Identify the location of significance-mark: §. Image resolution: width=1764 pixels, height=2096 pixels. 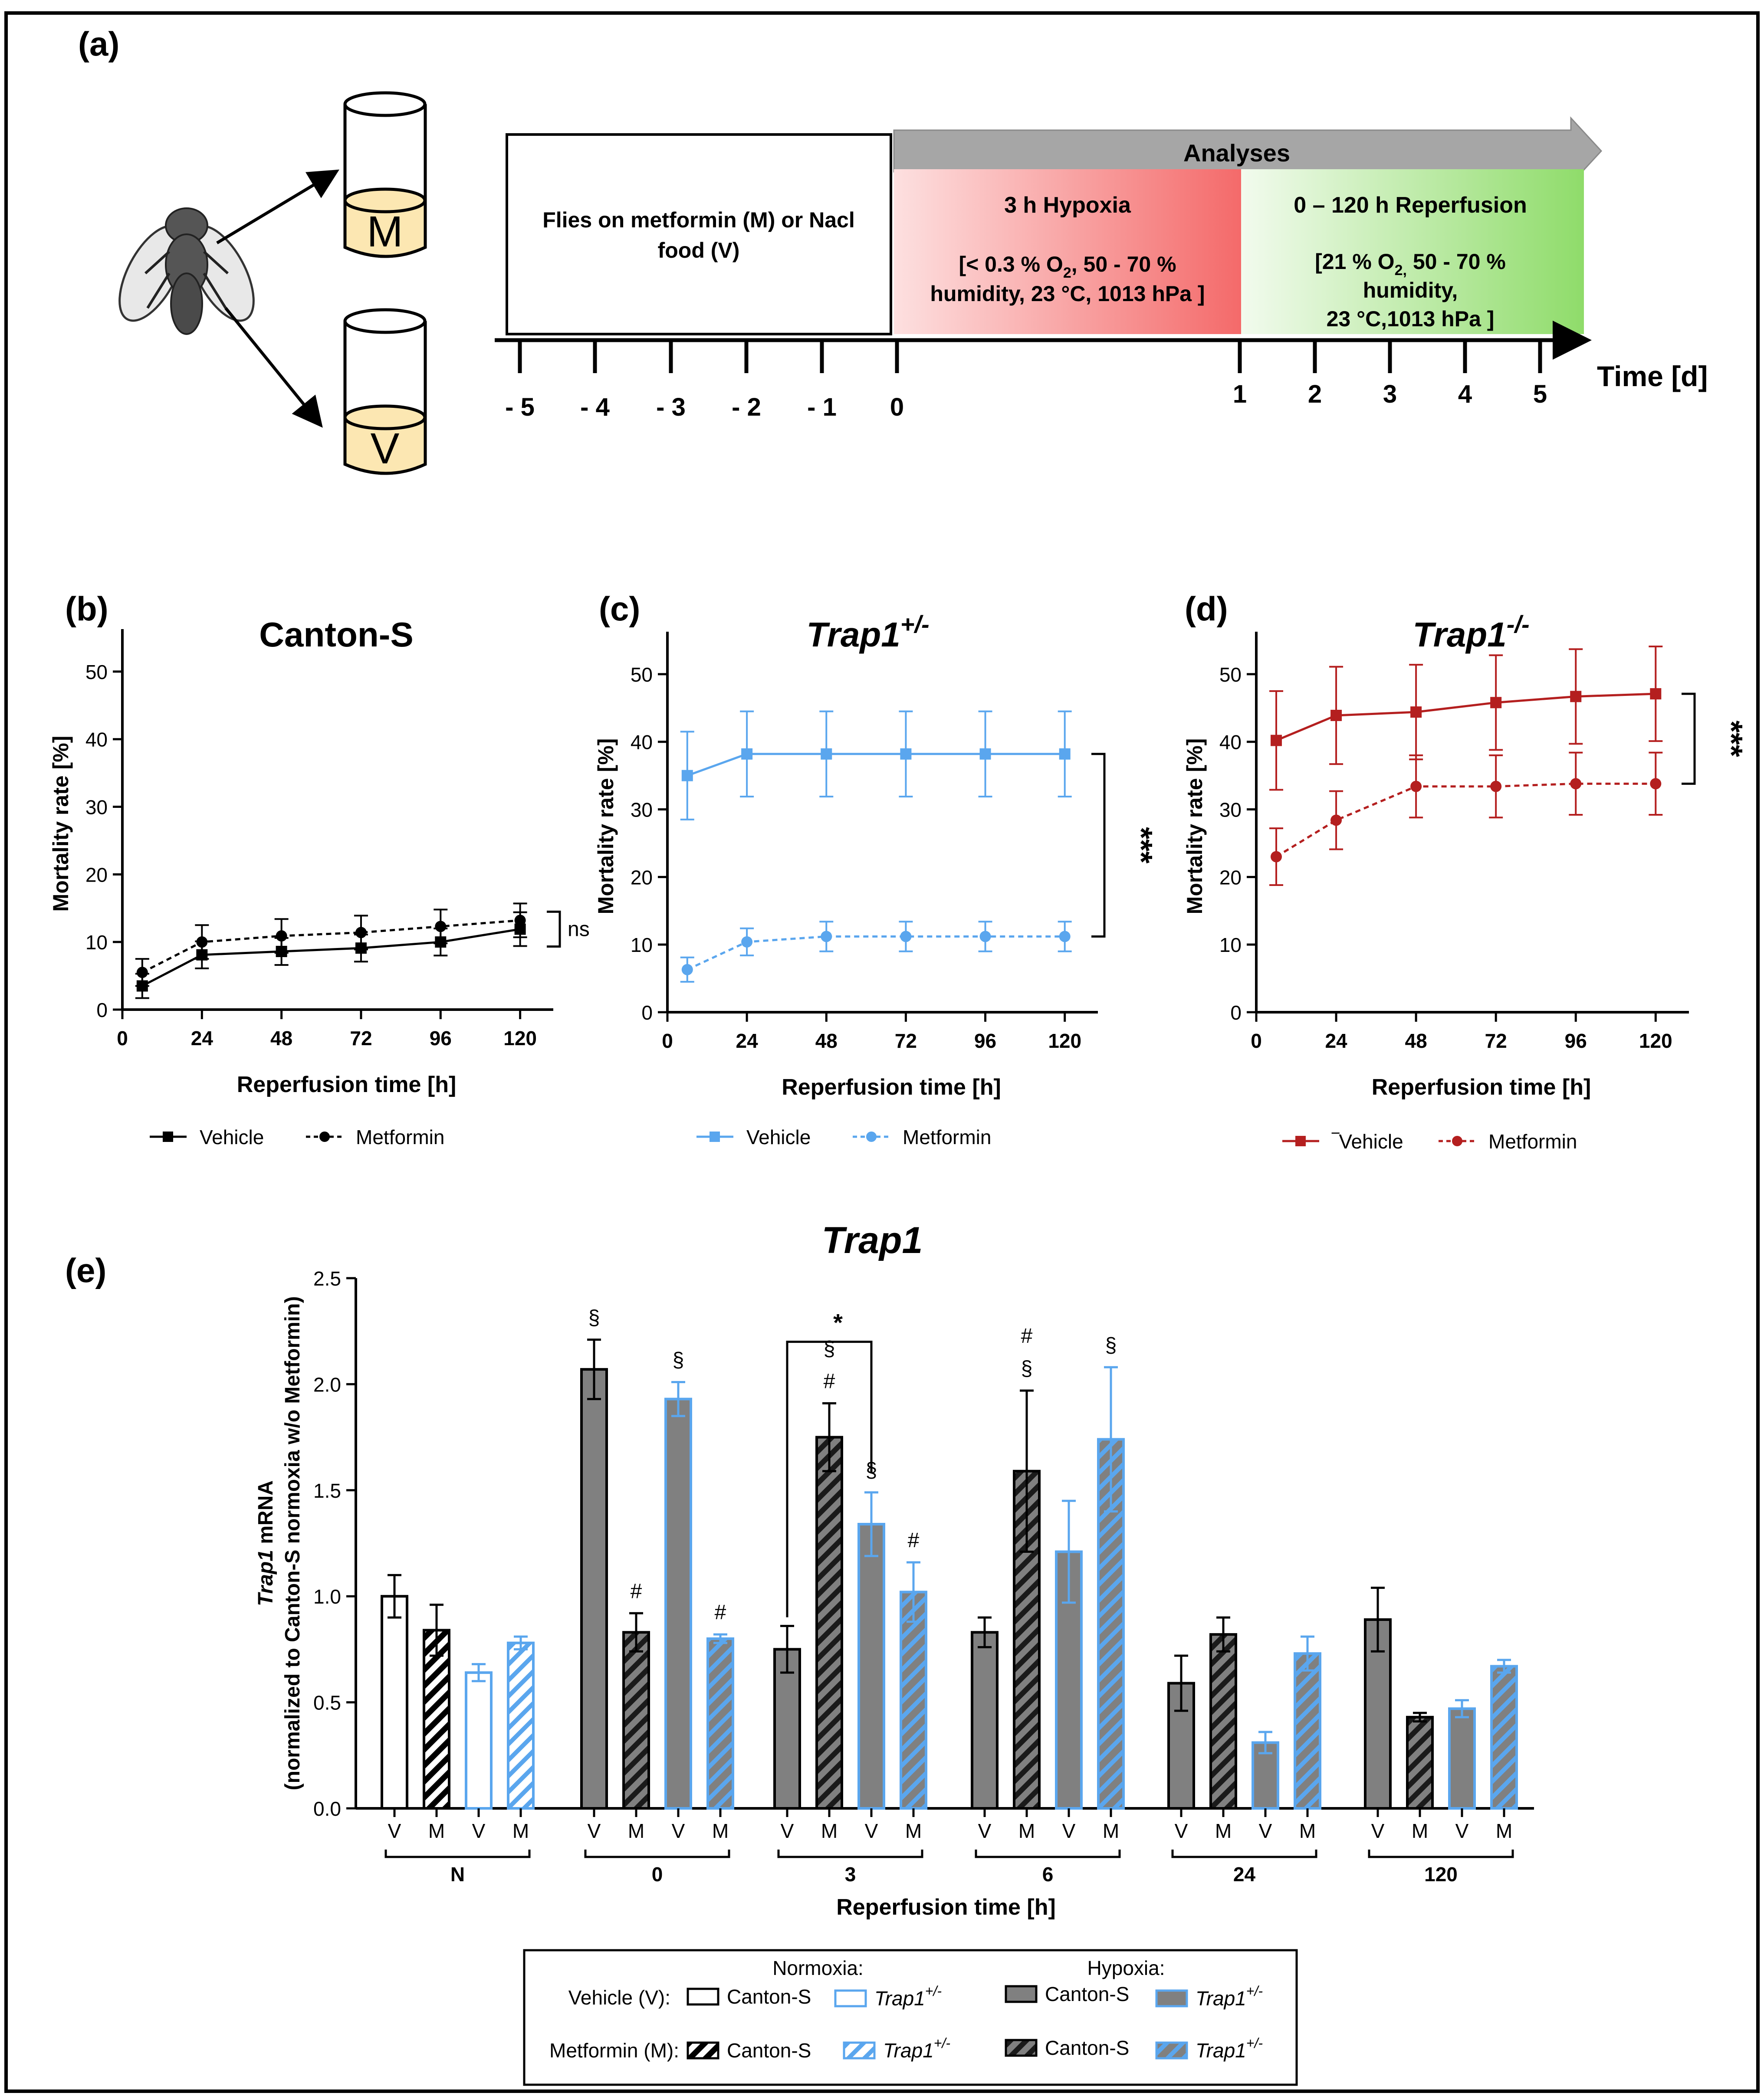
(1027, 1368).